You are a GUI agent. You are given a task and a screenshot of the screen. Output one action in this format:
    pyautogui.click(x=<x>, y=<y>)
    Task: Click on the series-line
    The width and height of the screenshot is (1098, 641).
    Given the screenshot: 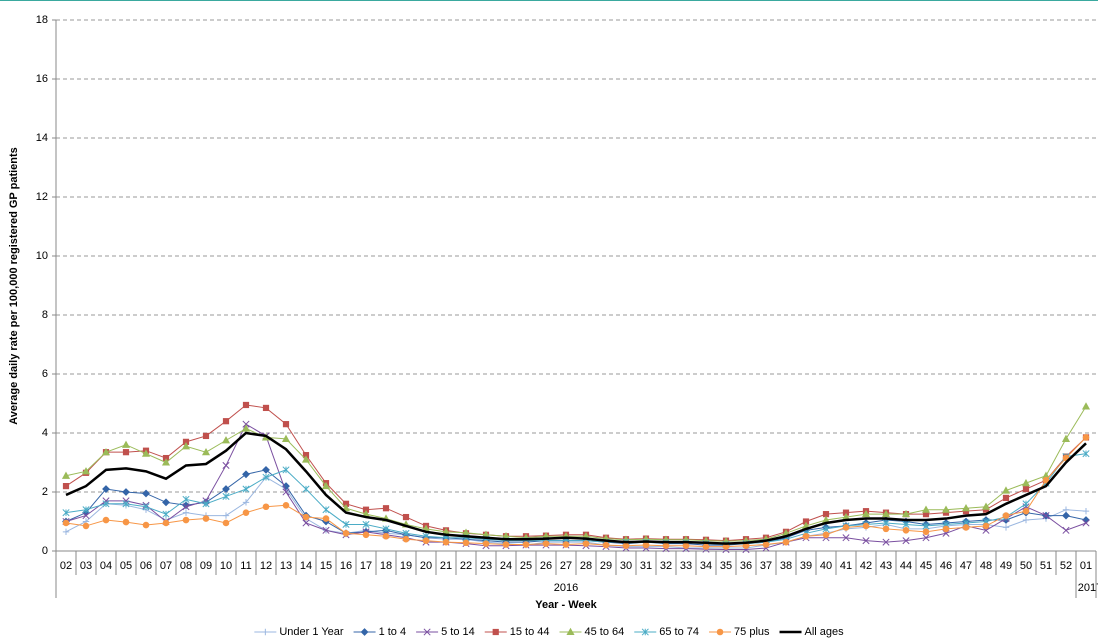 What is the action you would take?
    pyautogui.click(x=576, y=499)
    